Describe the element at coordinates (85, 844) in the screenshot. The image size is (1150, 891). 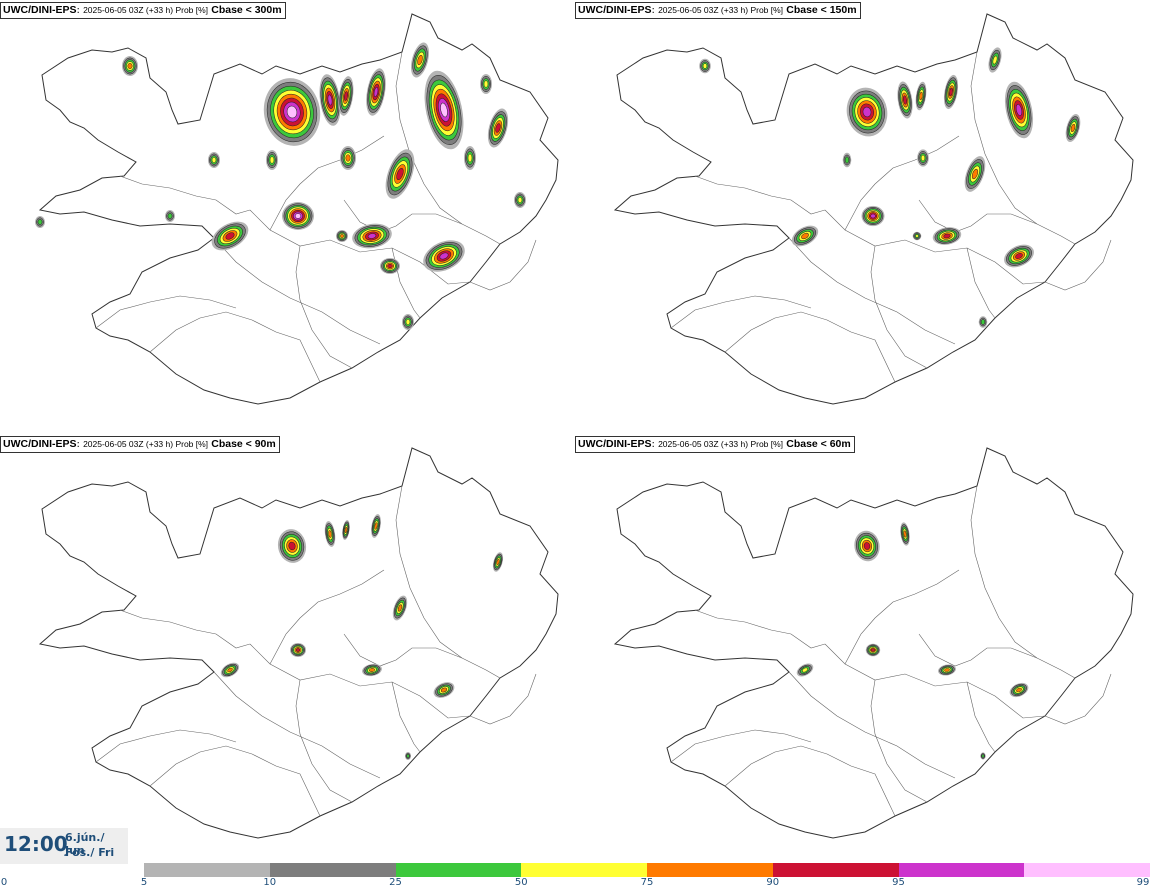
I see `valid-date: 6.jún./ Jun` at that location.